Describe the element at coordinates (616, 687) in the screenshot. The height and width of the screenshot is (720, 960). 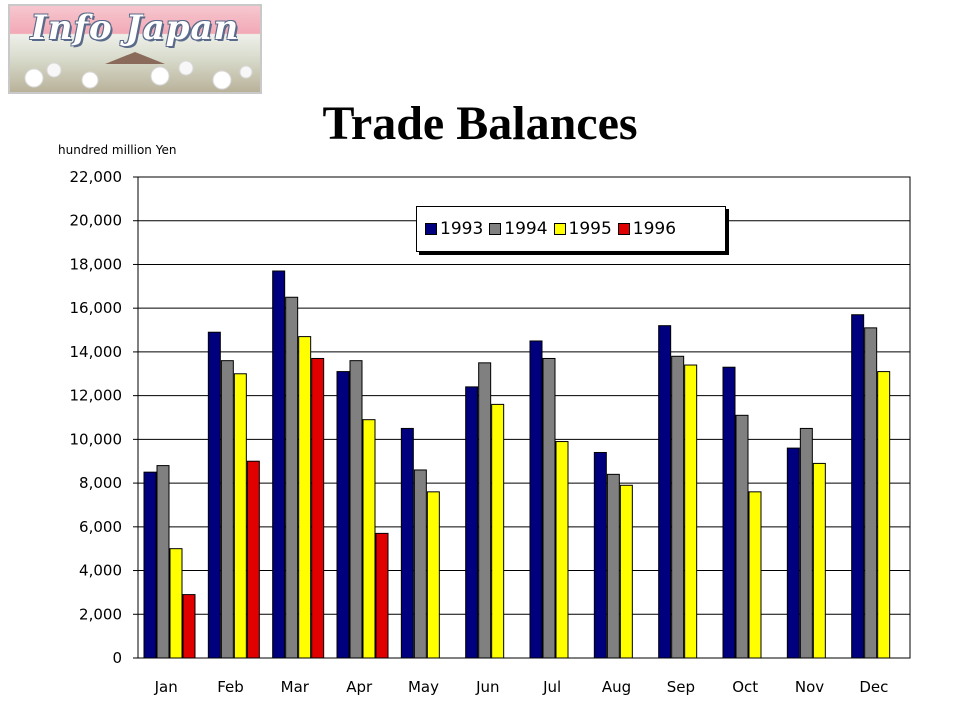
I see `x-tick-label: Aug` at that location.